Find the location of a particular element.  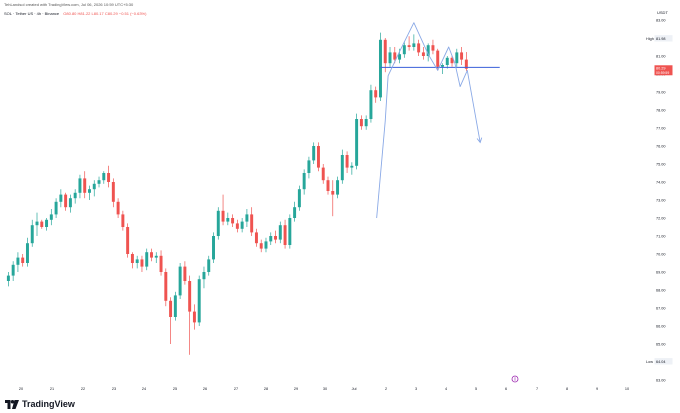

x-tick-label: 6 is located at coordinates (506, 389).